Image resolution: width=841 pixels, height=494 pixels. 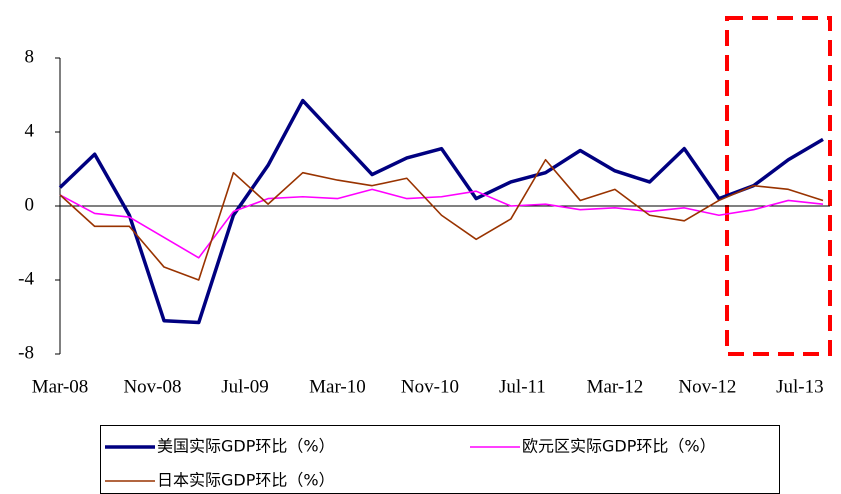 What do you see at coordinates (26, 352) in the screenshot?
I see `y-tick-label: -8` at bounding box center [26, 352].